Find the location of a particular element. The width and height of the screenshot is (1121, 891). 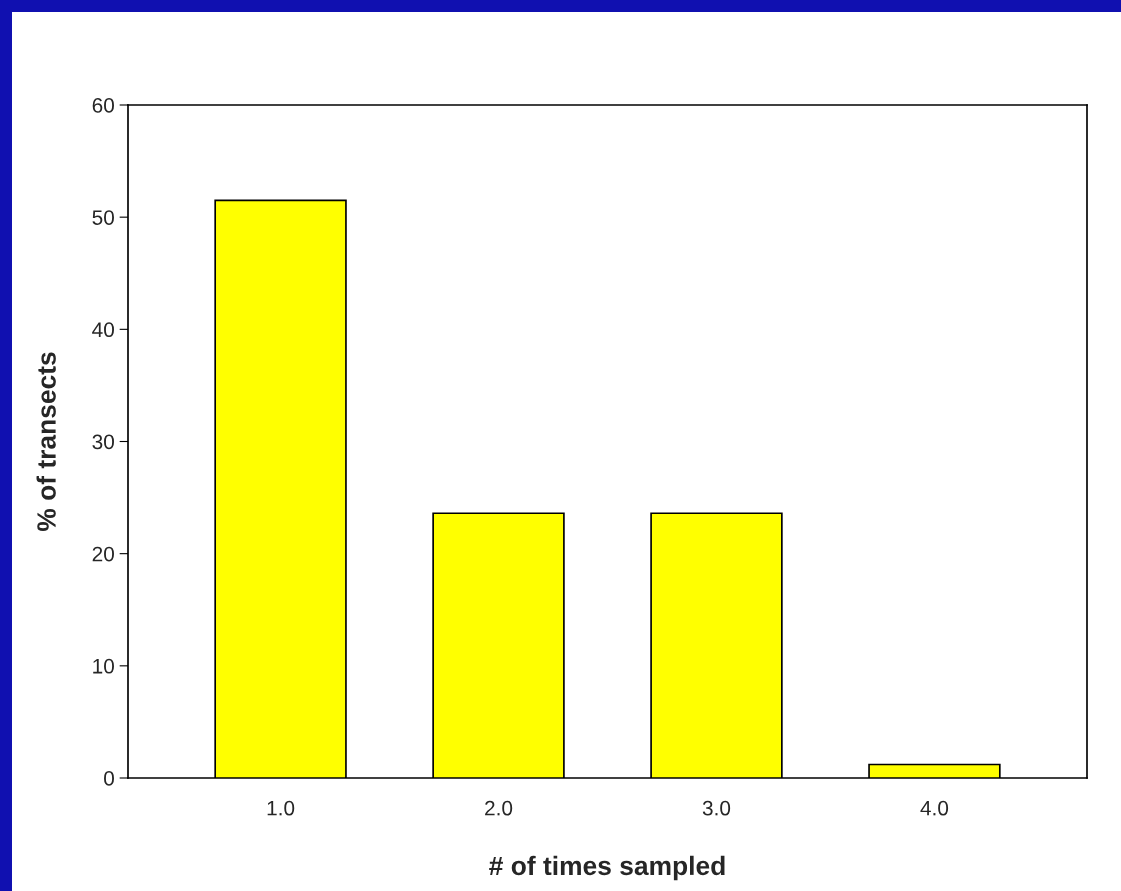

y-tick-label: 30 is located at coordinates (103, 442).